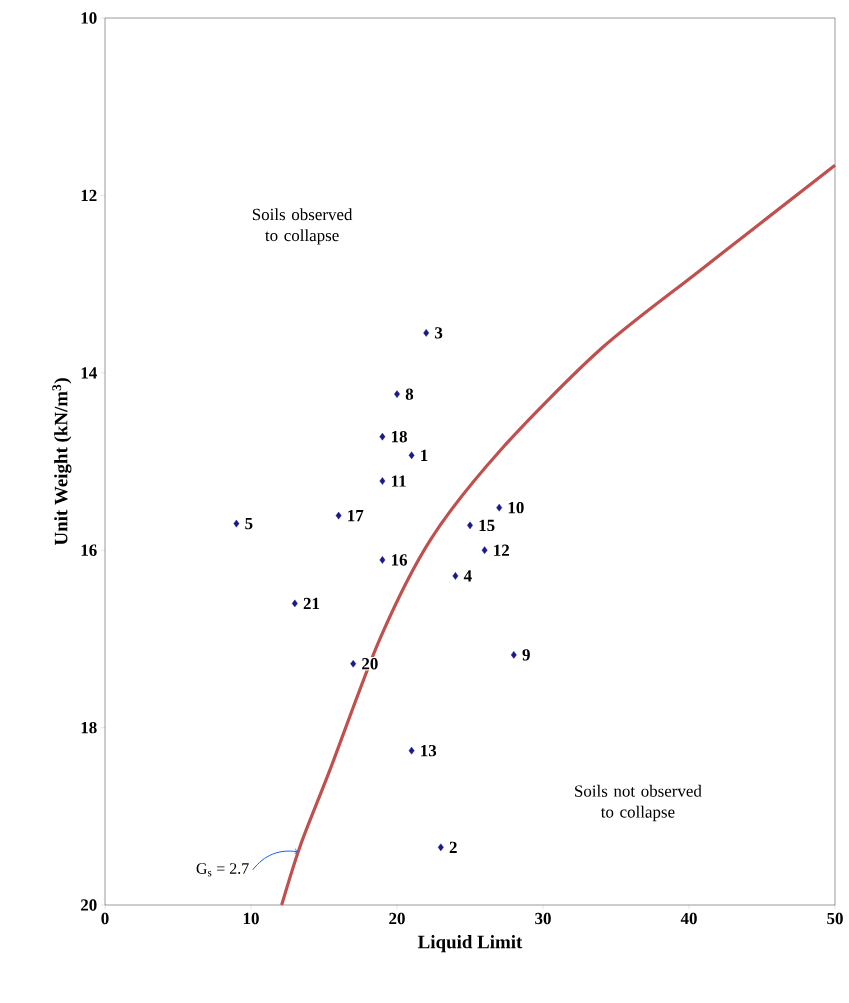 The height and width of the screenshot is (1003, 849). Describe the element at coordinates (835, 918) in the screenshot. I see `x-tick-label: 50` at that location.